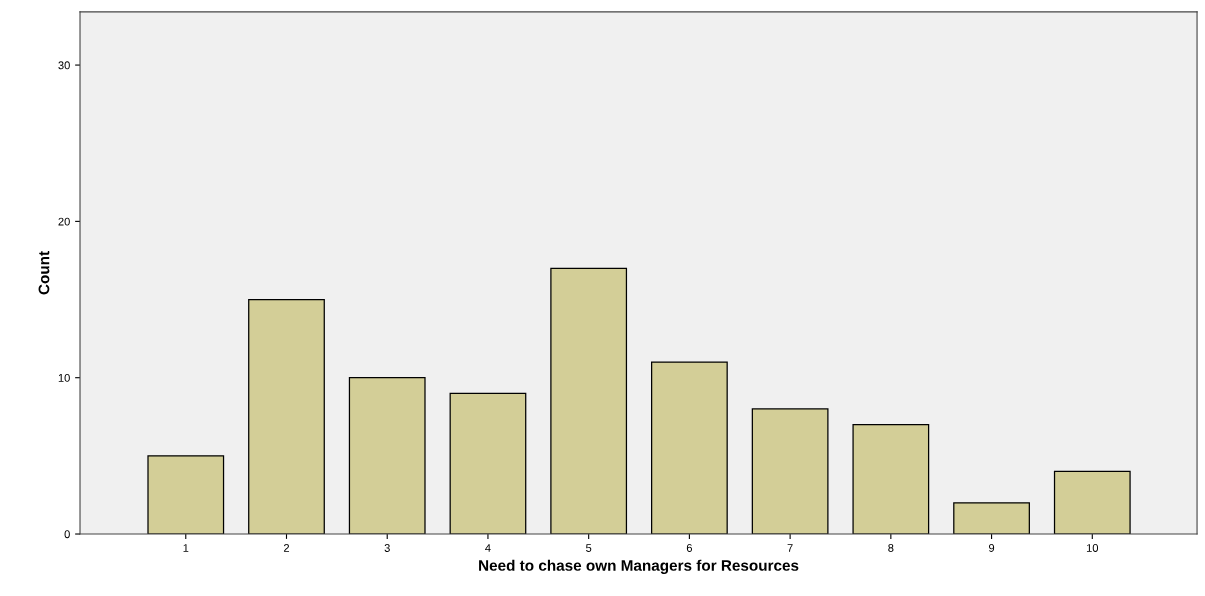 This screenshot has height=596, width=1205. Describe the element at coordinates (387, 548) in the screenshot. I see `x-tick-label: 3` at that location.